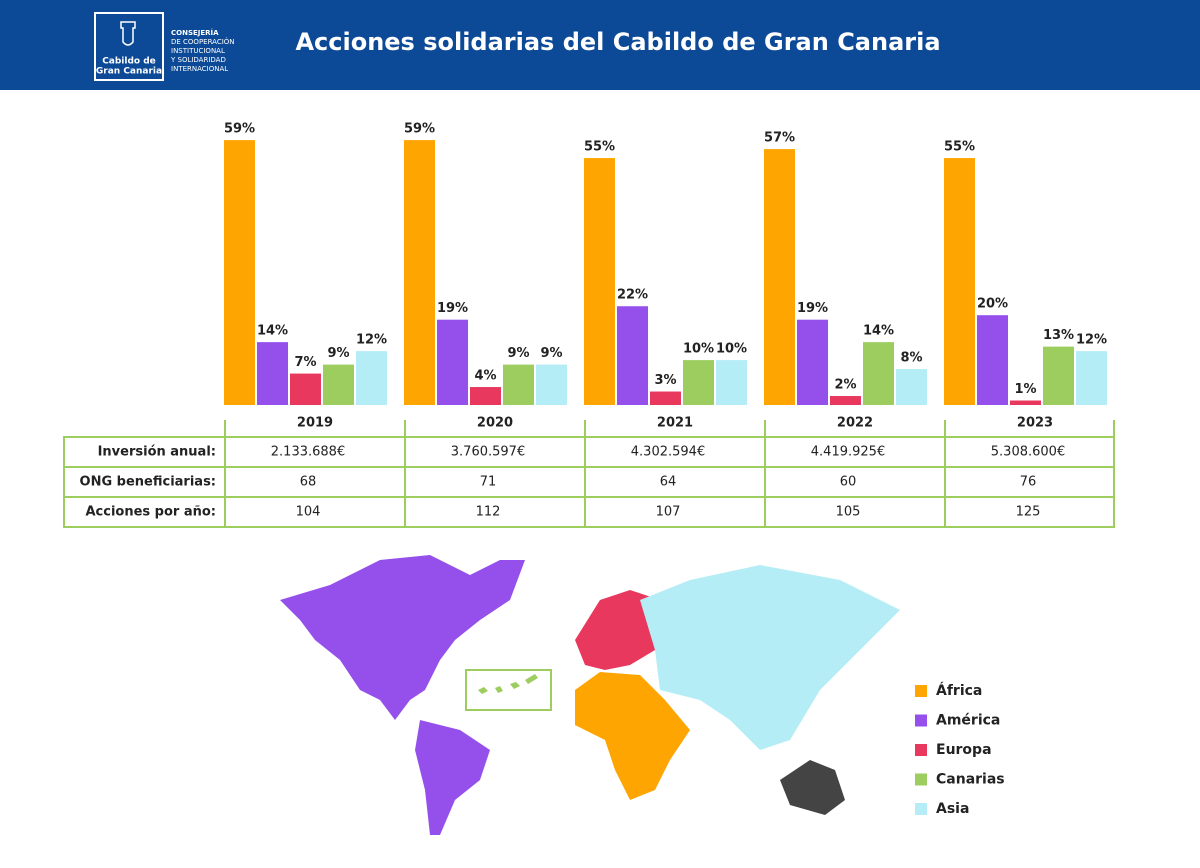  What do you see at coordinates (848, 482) in the screenshot?
I see `table-cell: 60` at bounding box center [848, 482].